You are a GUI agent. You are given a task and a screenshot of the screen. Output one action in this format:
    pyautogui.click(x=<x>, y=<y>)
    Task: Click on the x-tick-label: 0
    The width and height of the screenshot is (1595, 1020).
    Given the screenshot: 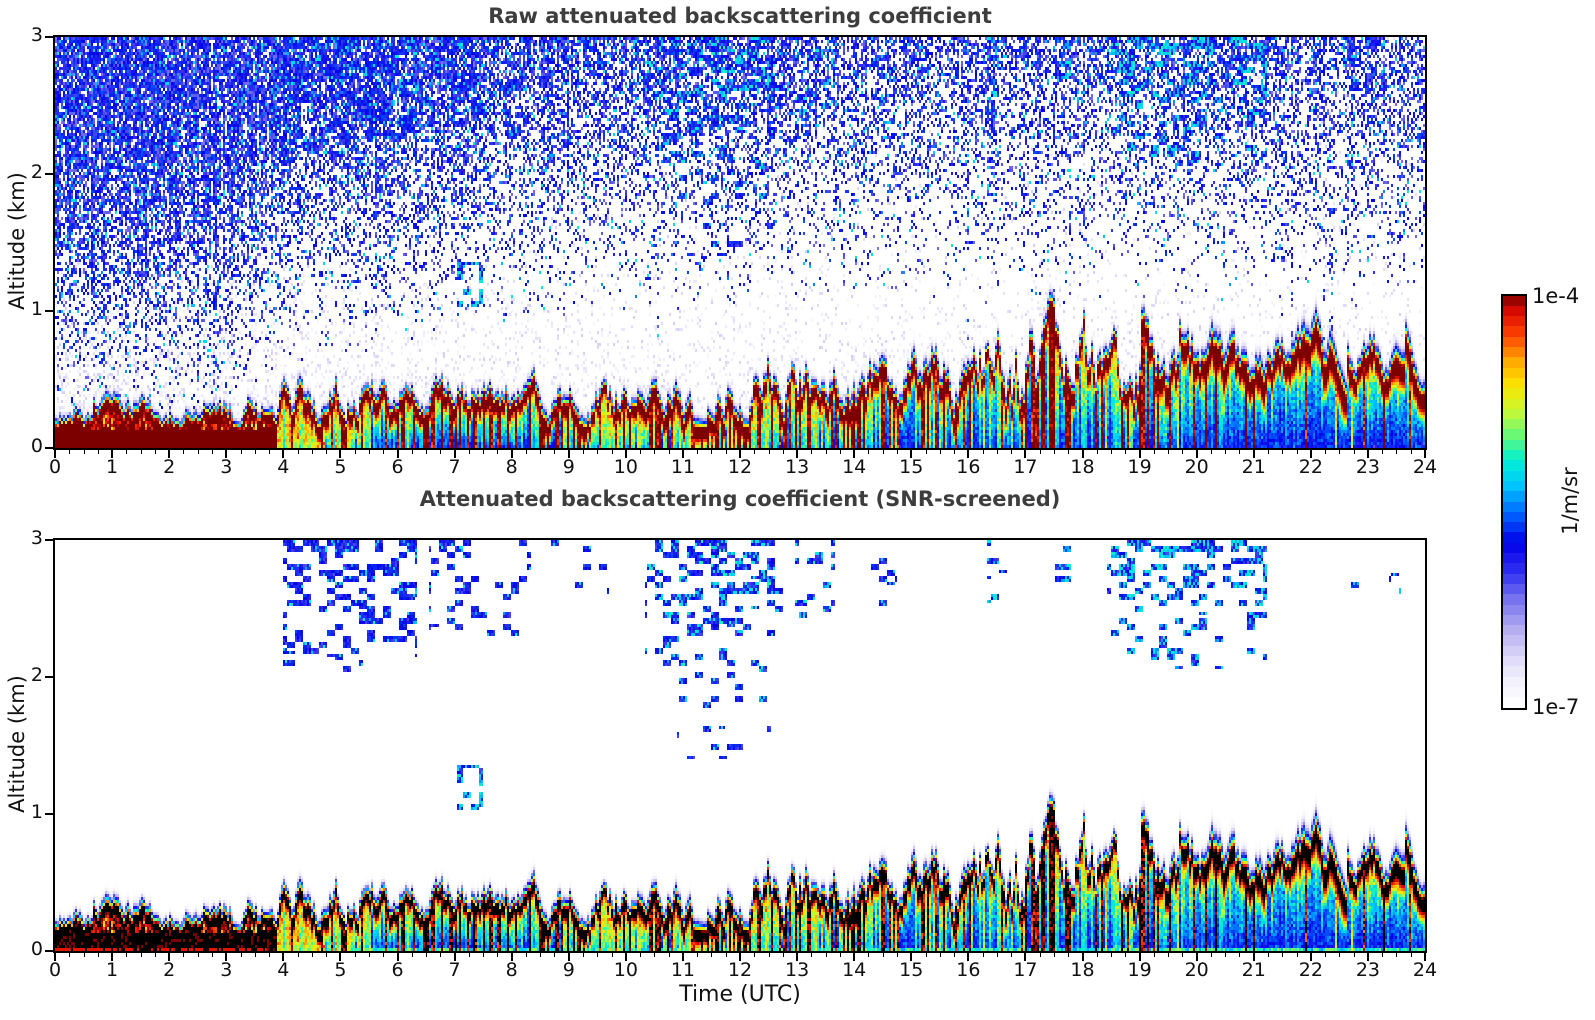 What is the action you would take?
    pyautogui.click(x=55, y=467)
    